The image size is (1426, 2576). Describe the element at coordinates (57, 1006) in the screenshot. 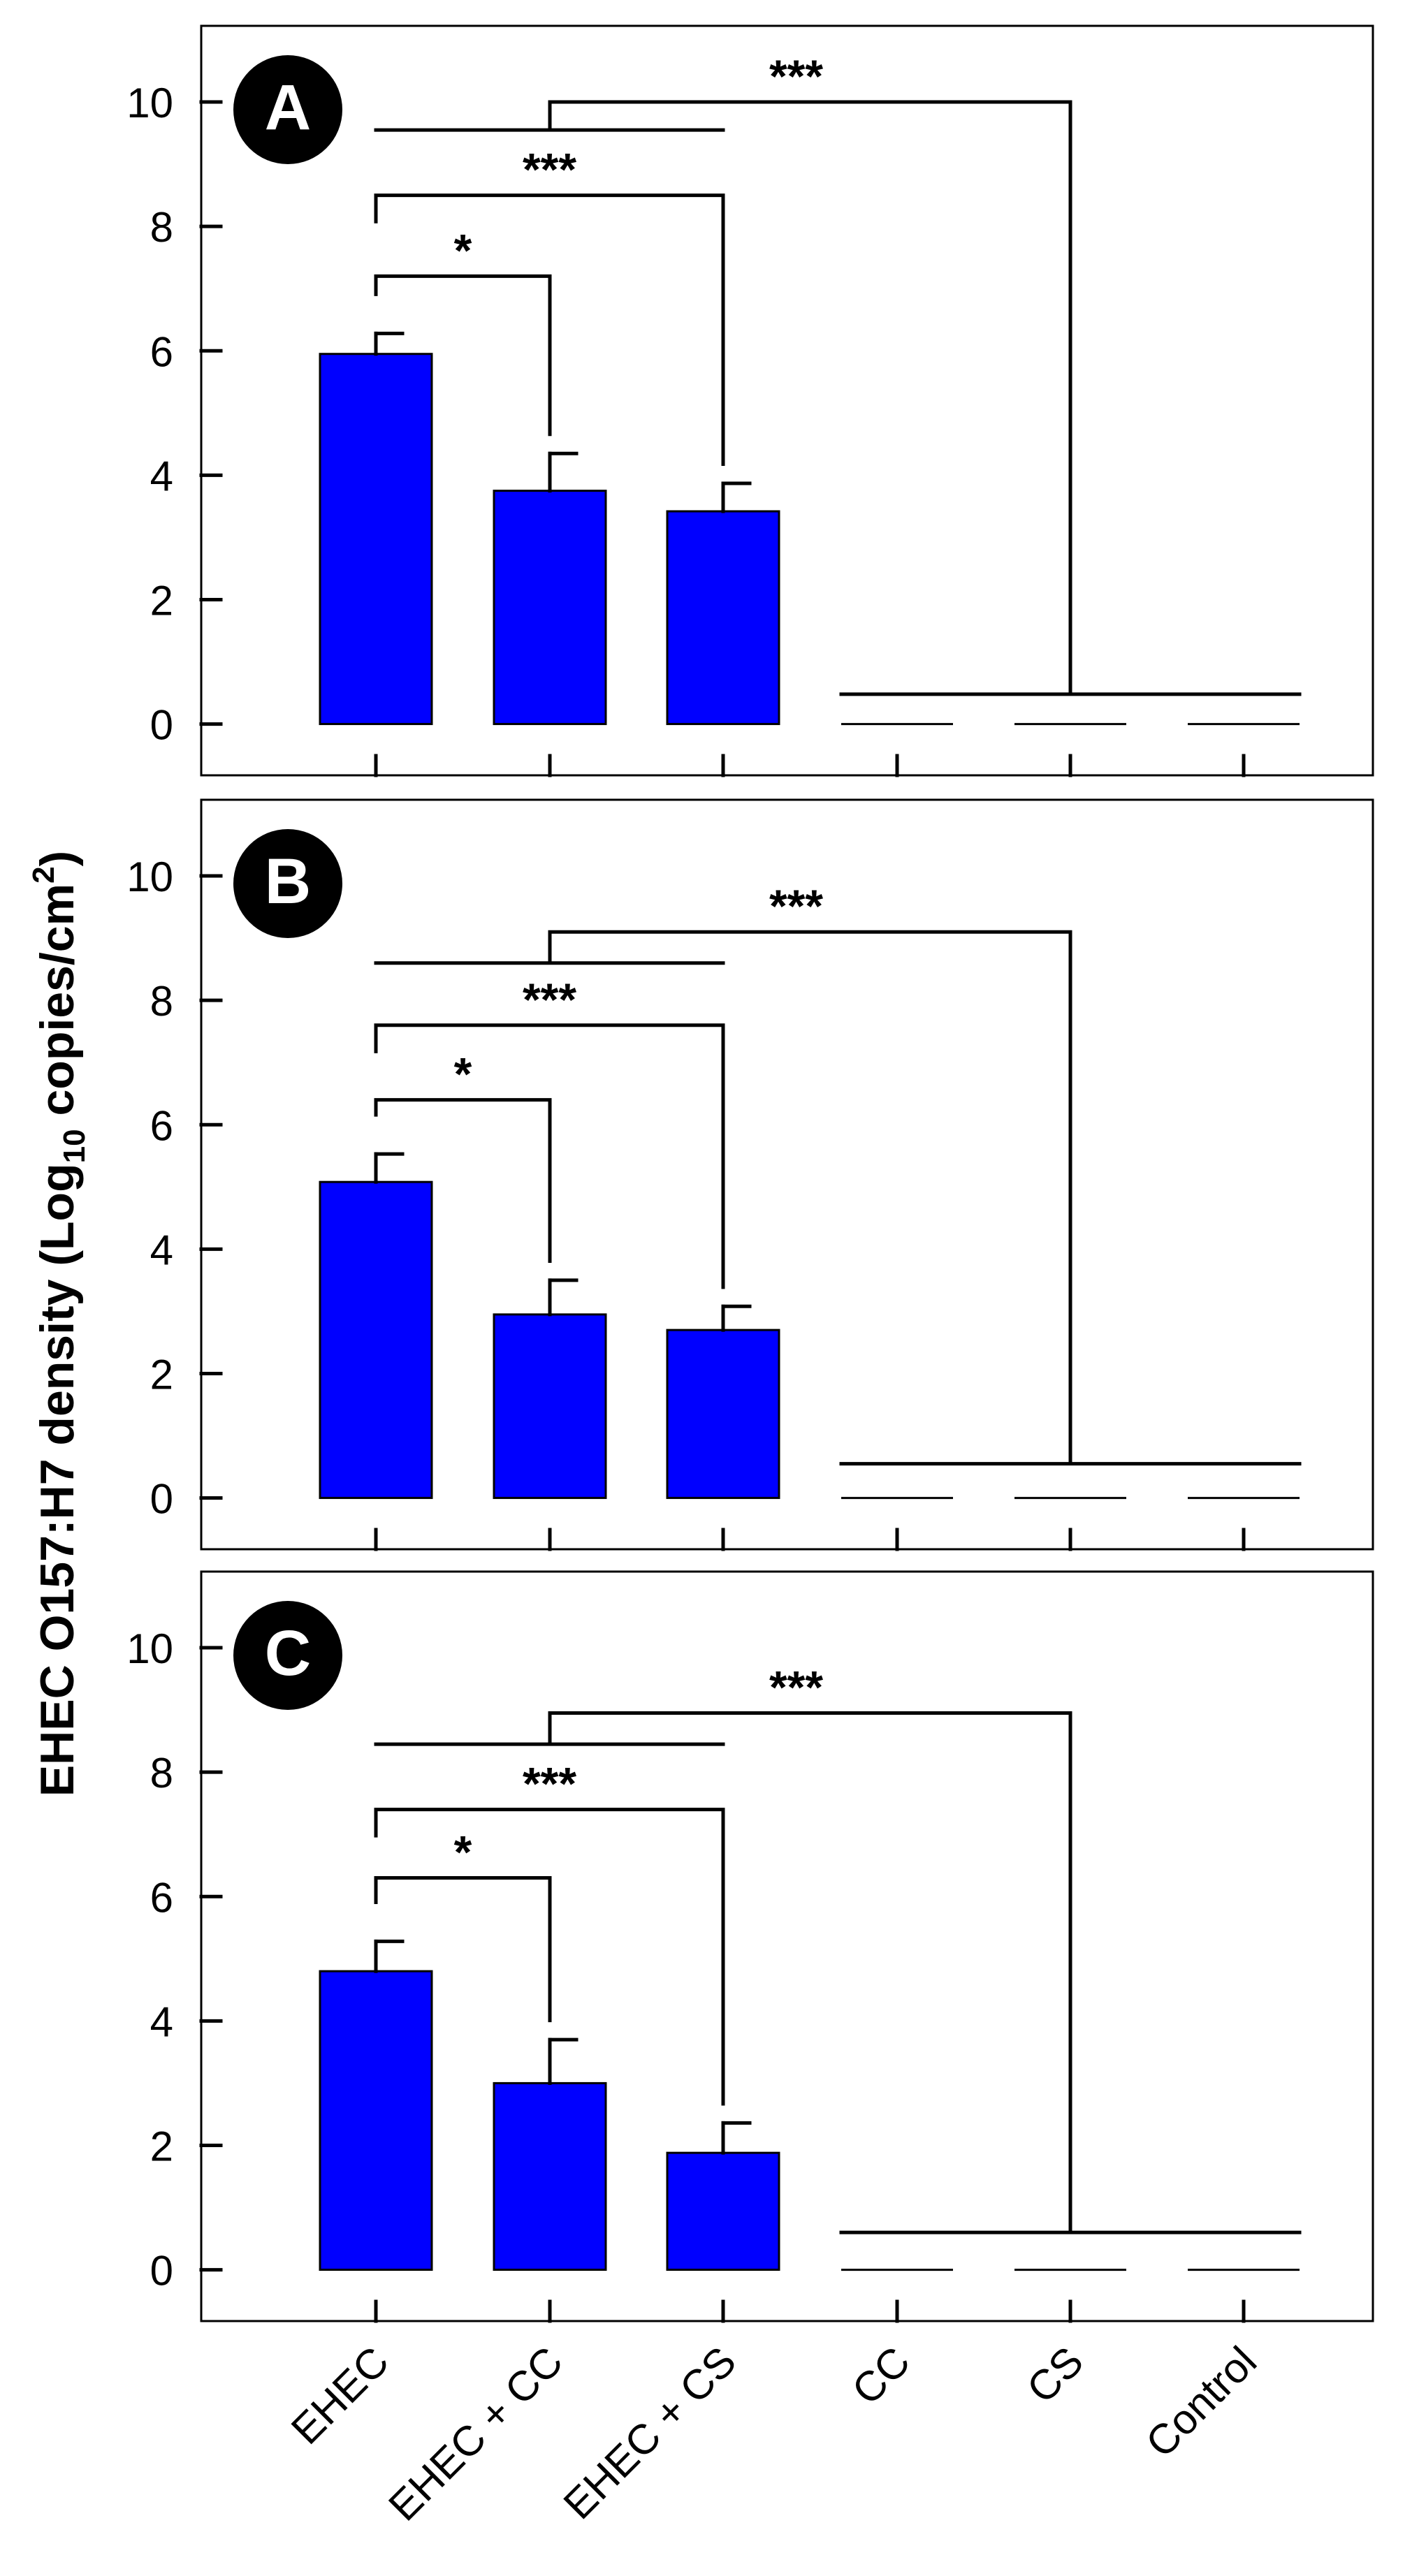

I see `y-axis-label-middle: copies/cm` at that location.